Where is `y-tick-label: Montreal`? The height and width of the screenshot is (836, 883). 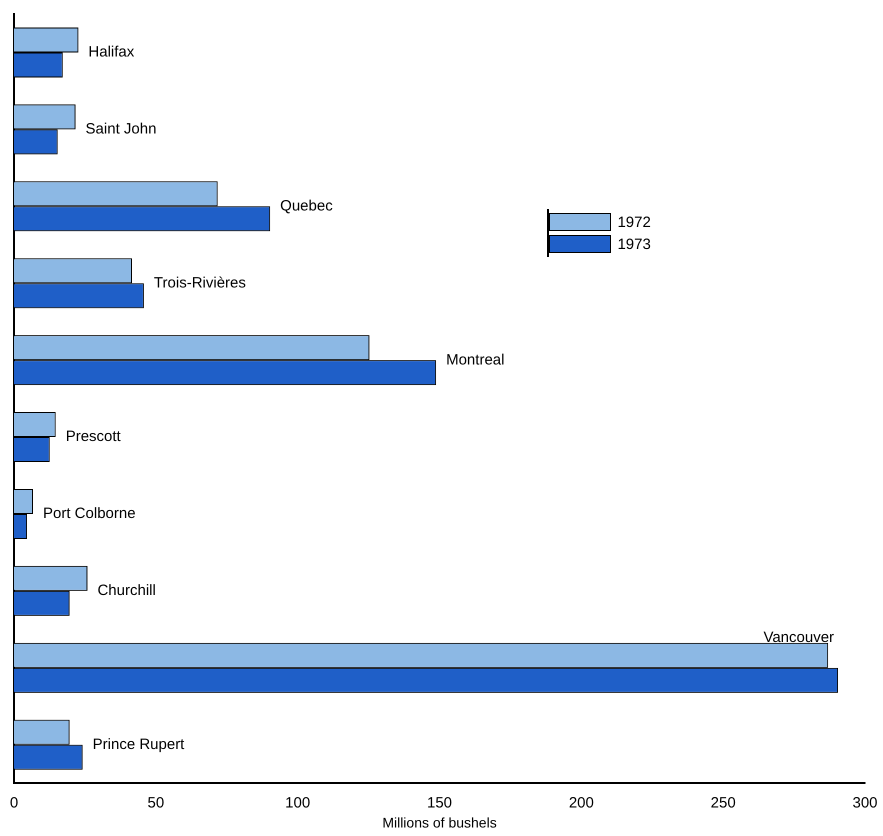 y-tick-label: Montreal is located at coordinates (475, 359).